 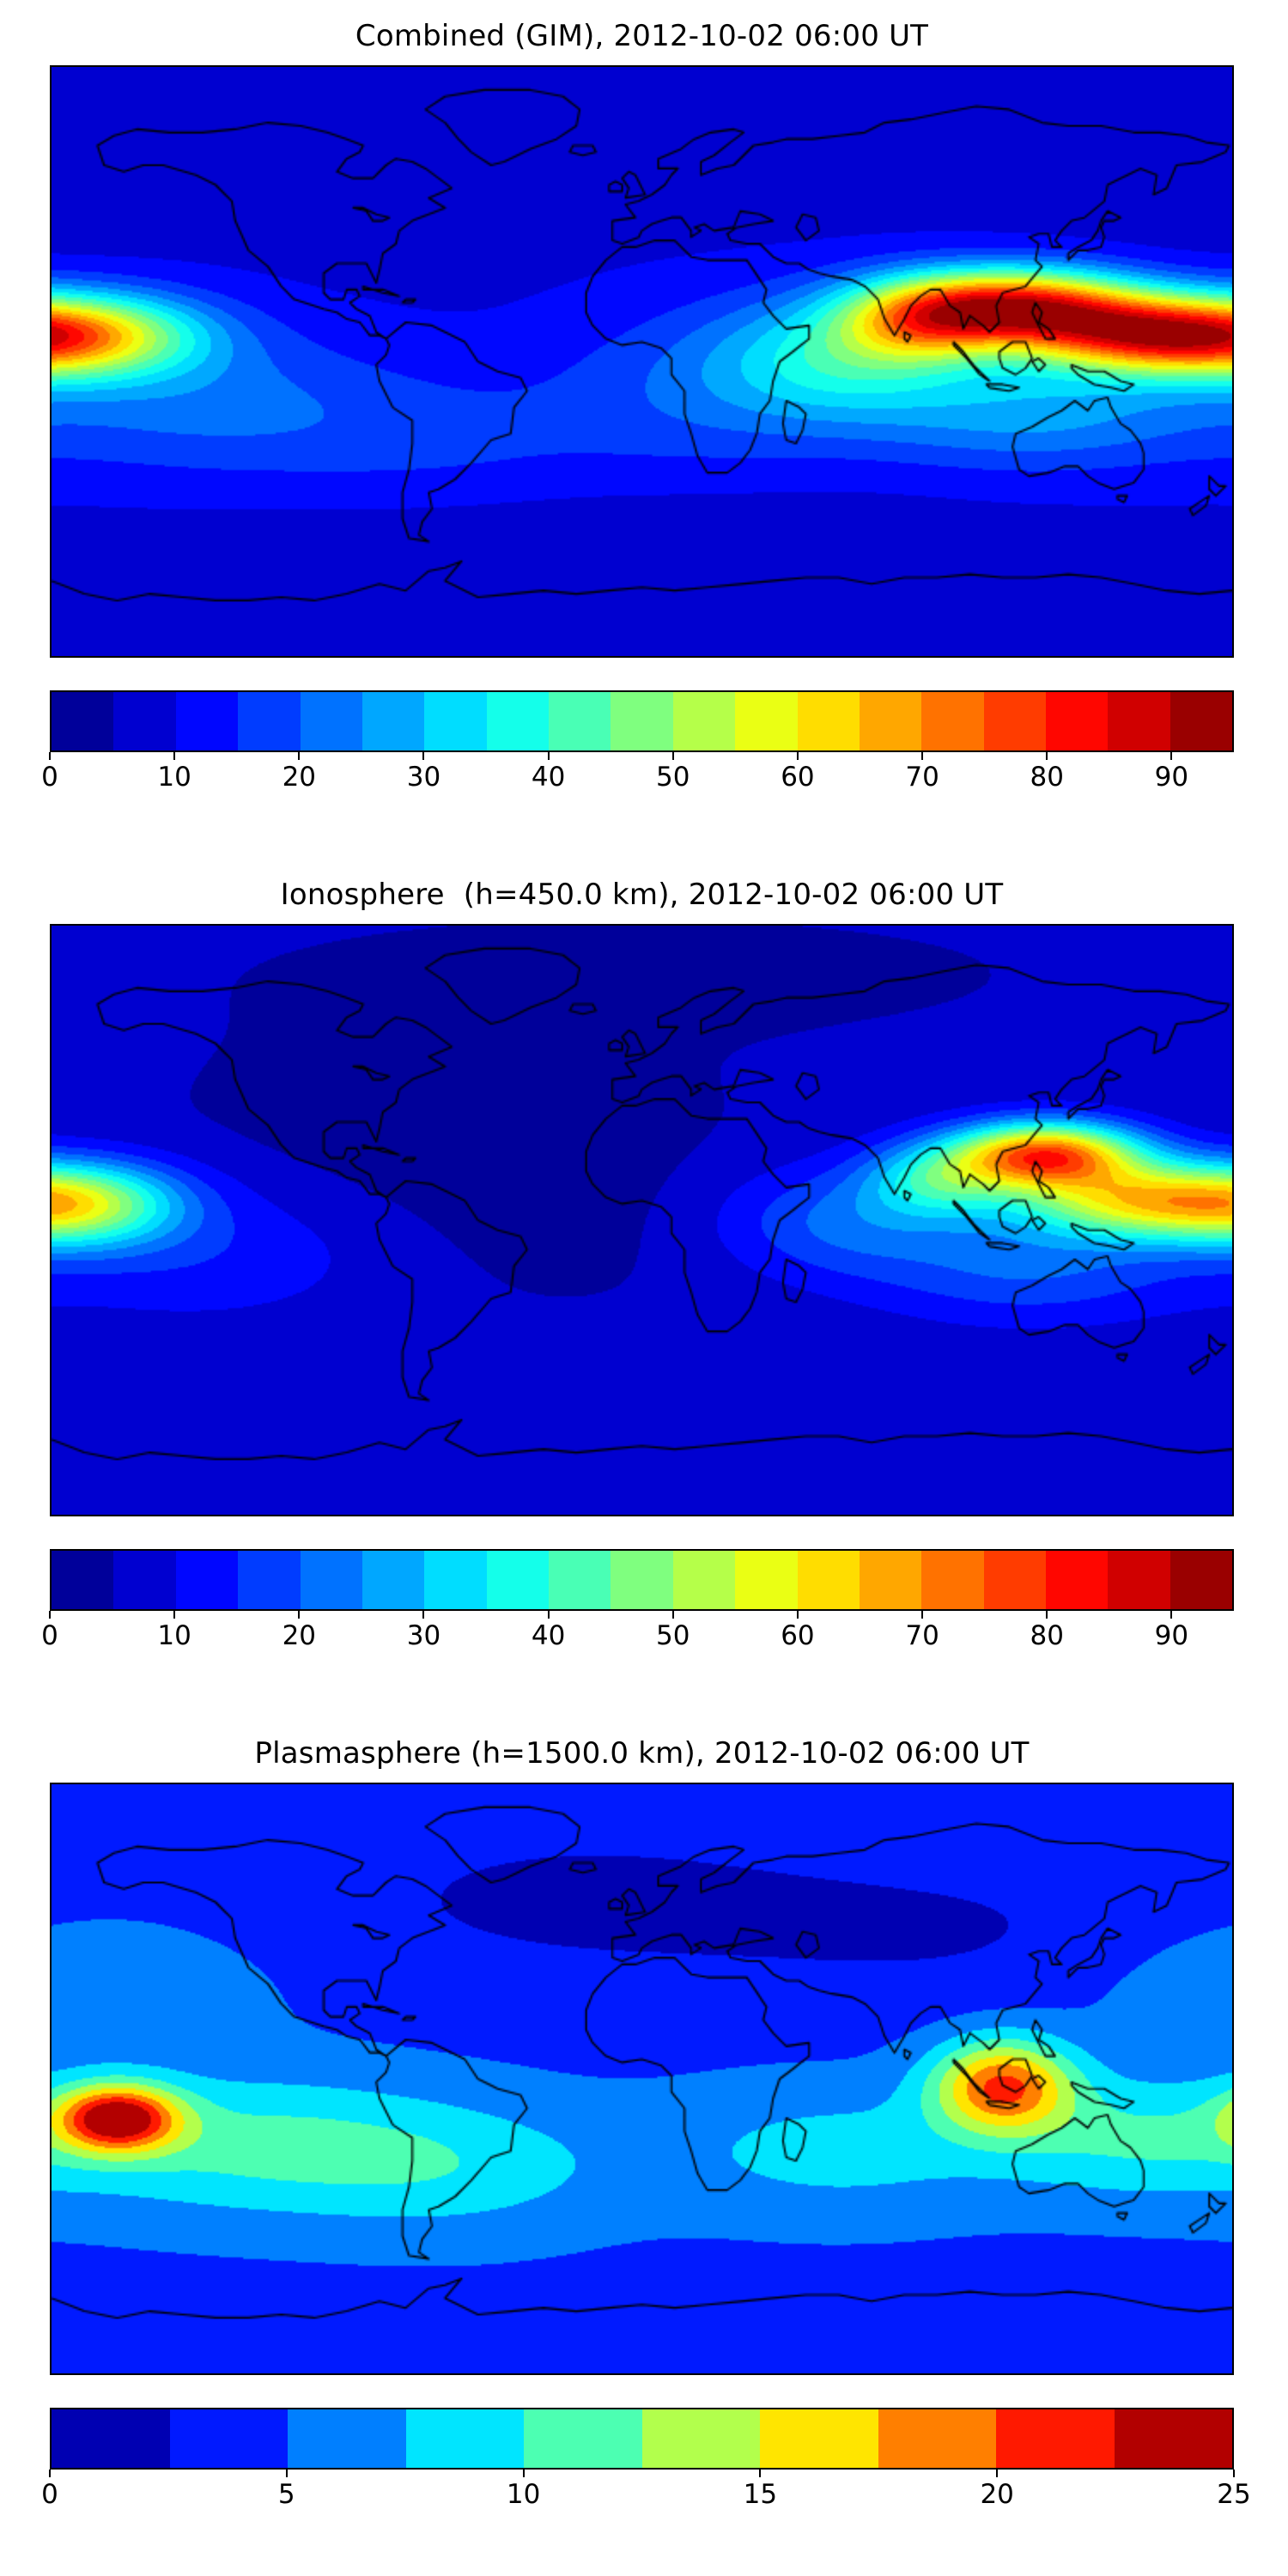 What do you see at coordinates (642, 36) in the screenshot?
I see `panel-title-combined: Combined (GIM), 2012-10-02 06:00 UT` at bounding box center [642, 36].